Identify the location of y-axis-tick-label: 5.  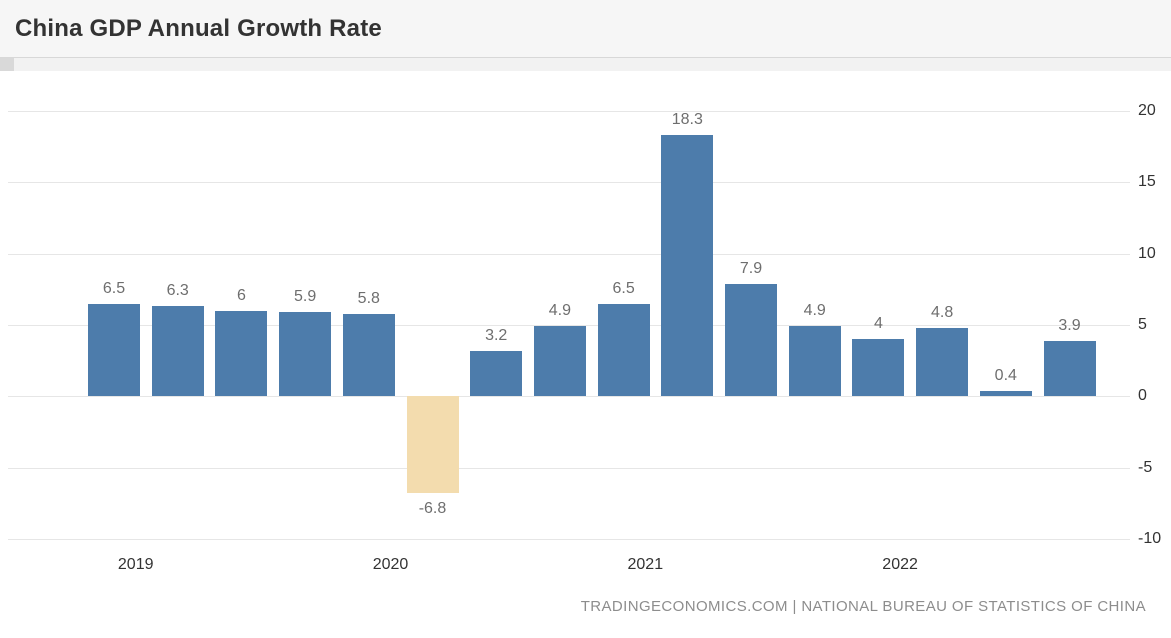
(1142, 324).